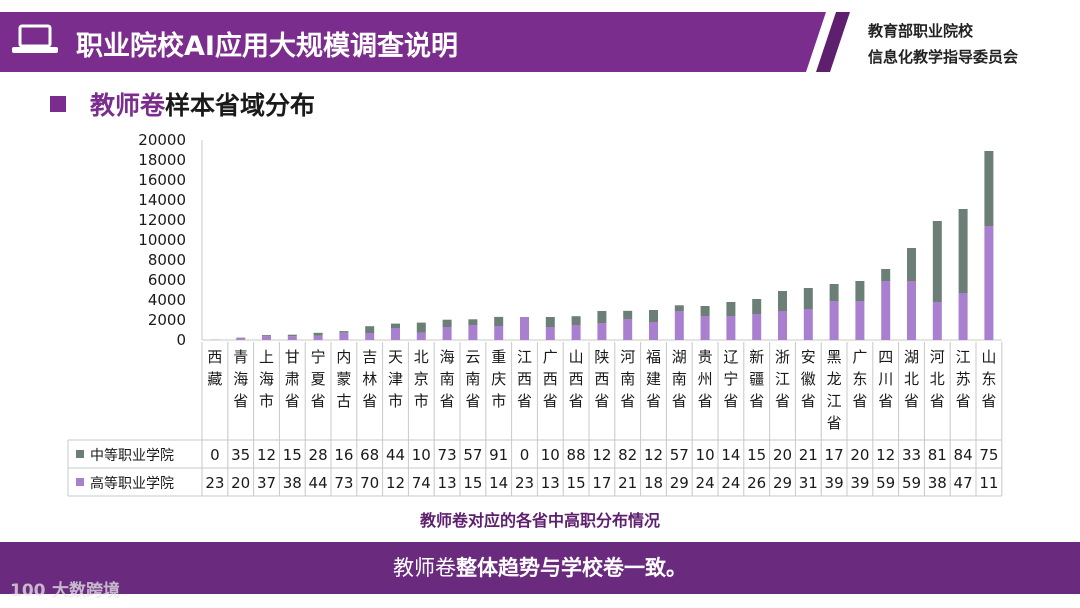 Image resolution: width=1080 pixels, height=608 pixels. I want to click on x-category-label: 河北省, so click(937, 379).